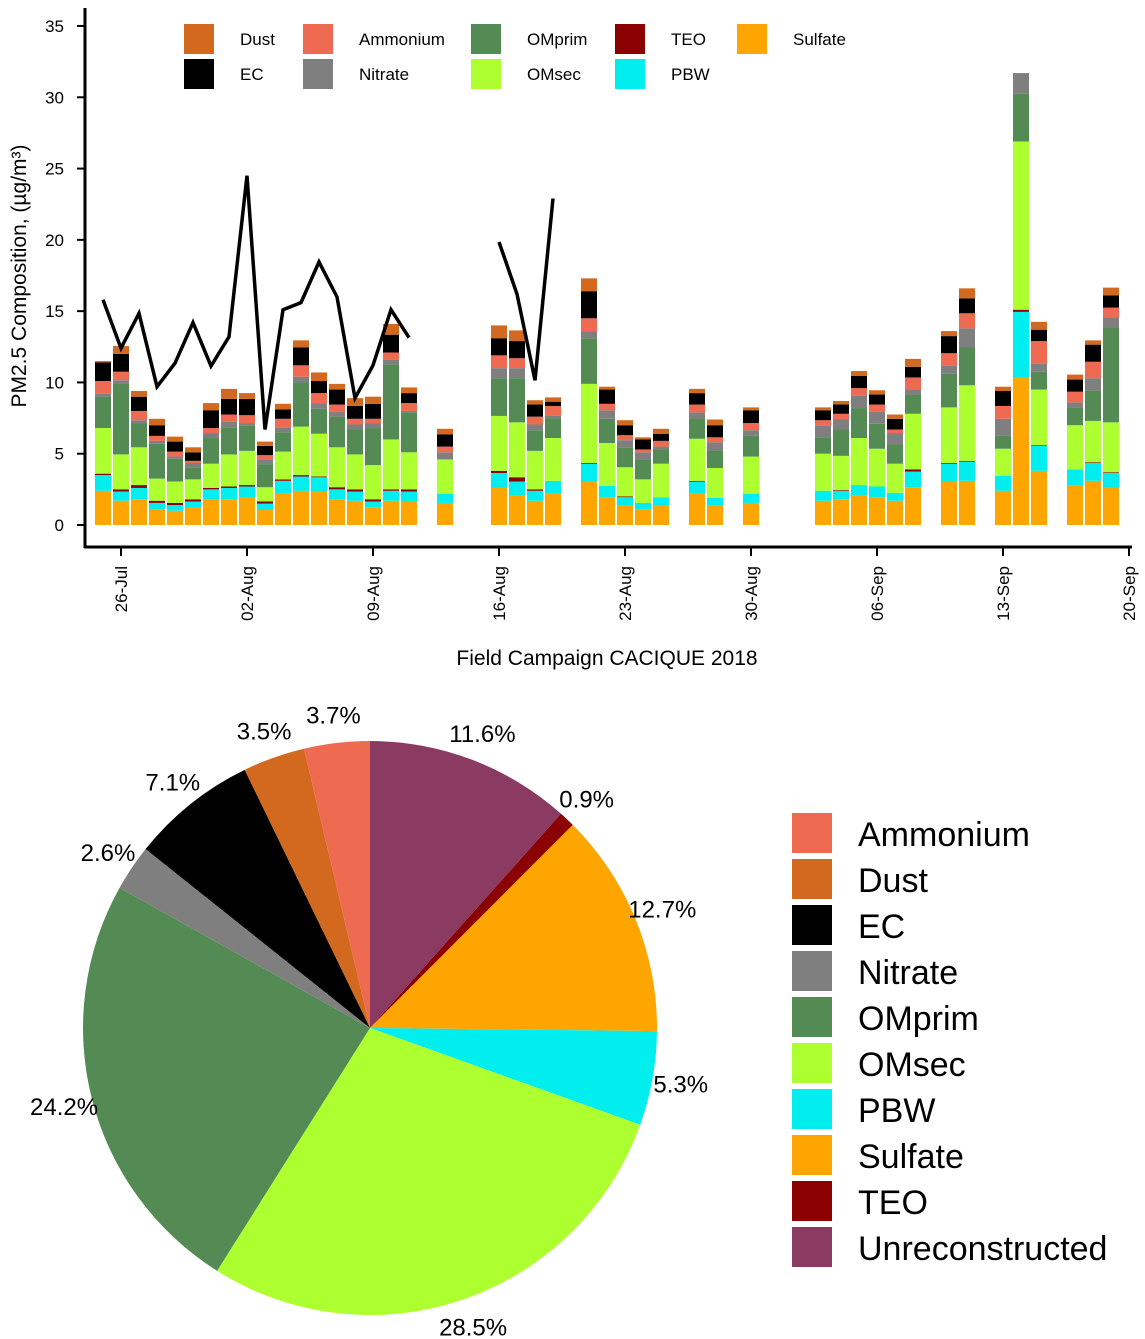 Image resolution: width=1145 pixels, height=1339 pixels. Describe the element at coordinates (252, 74) in the screenshot. I see `legend-label: EC` at that location.